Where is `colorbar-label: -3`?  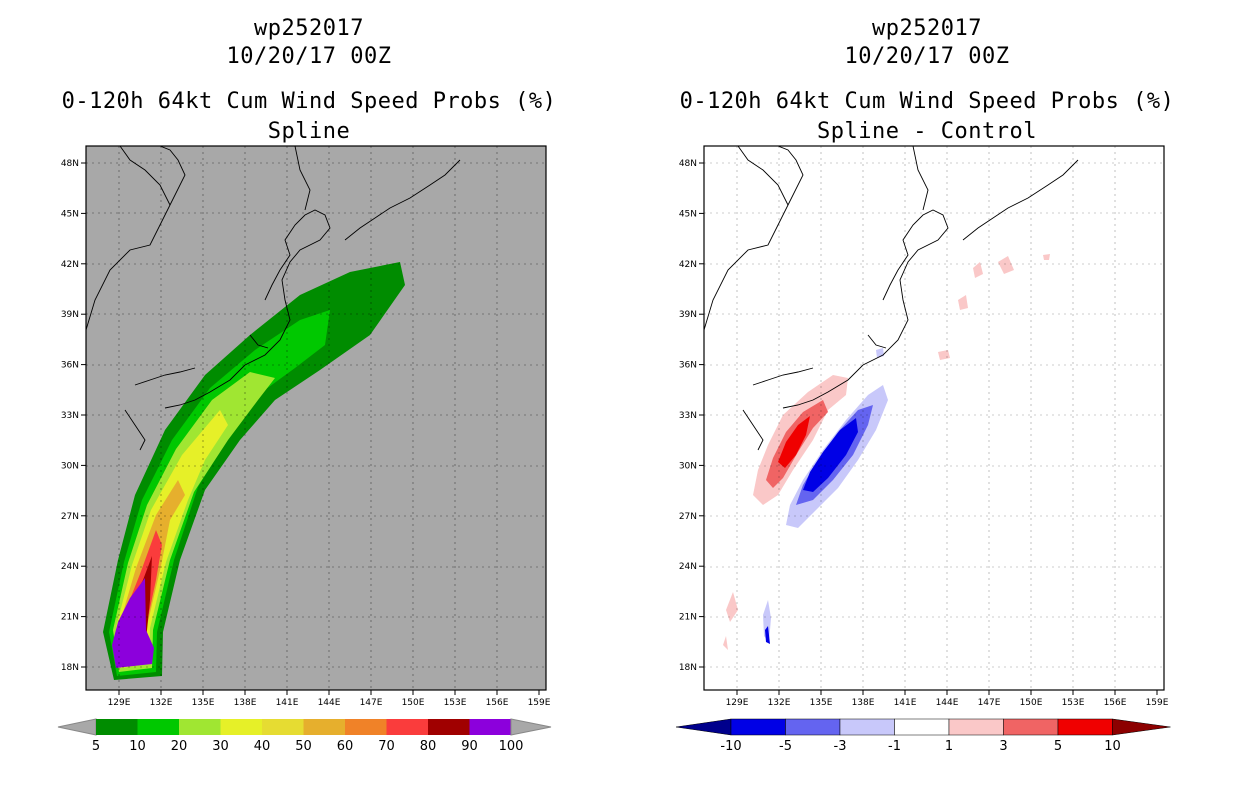 colorbar-label: -3 is located at coordinates (840, 746).